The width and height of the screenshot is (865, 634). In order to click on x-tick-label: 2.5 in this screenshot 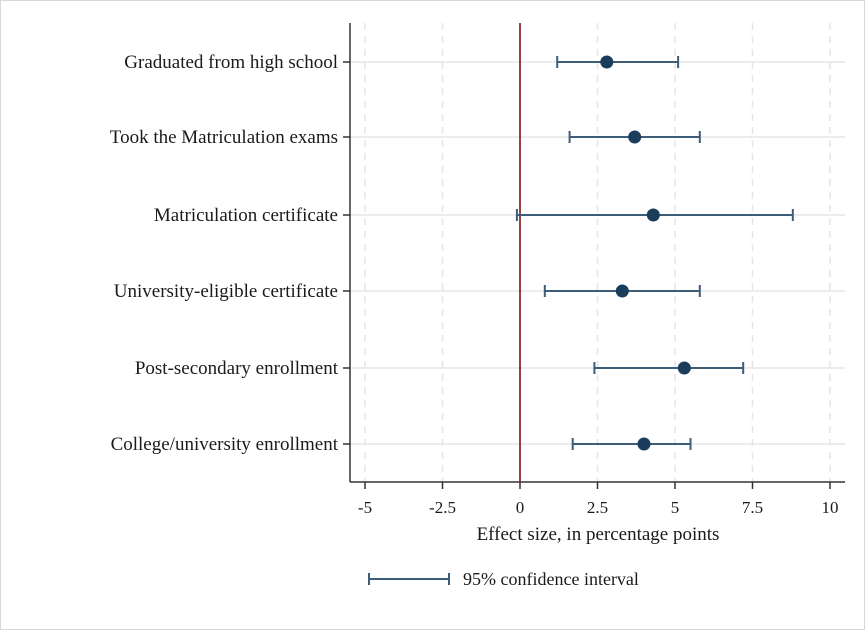, I will do `click(597, 507)`.